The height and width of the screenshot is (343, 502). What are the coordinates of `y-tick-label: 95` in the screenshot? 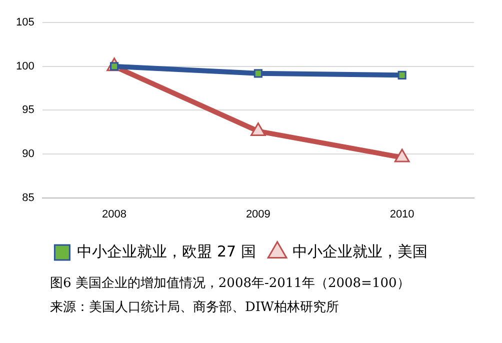 It's located at (28, 110).